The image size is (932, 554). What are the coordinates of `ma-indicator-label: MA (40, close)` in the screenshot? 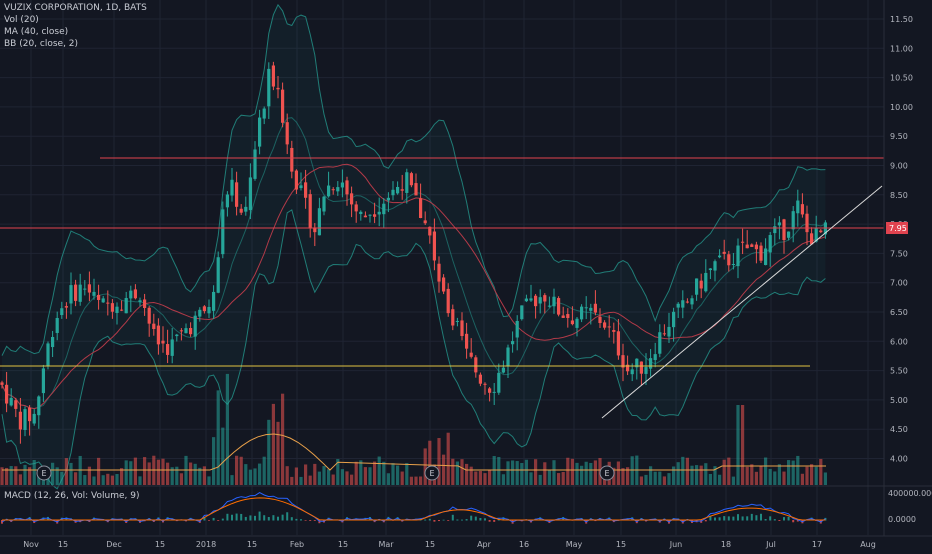 It's located at (36, 32).